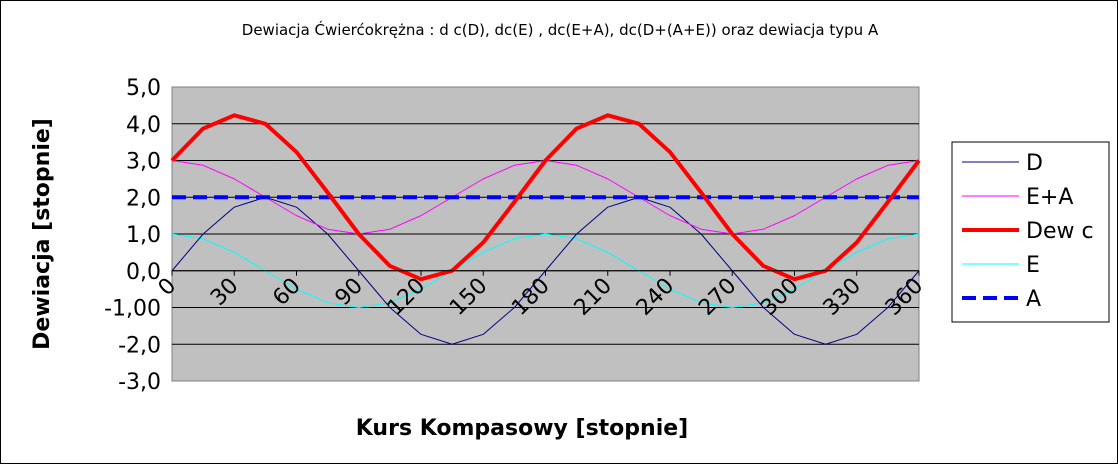  I want to click on y-tick-label: 1,0, so click(143, 235).